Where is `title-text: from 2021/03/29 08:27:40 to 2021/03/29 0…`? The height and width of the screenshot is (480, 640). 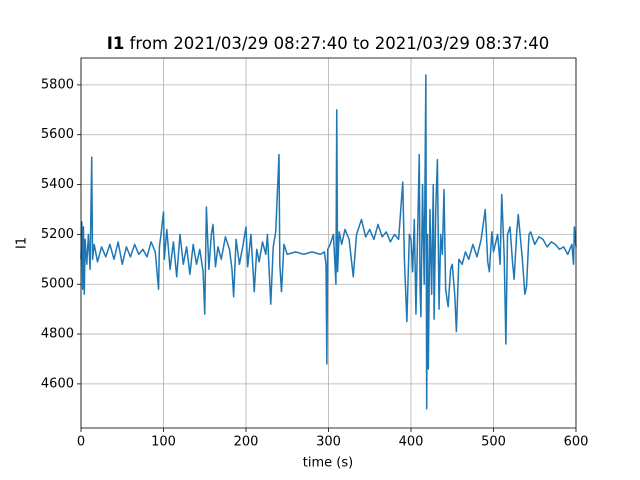
title-text: from 2021/03/29 08:27:40 to 2021/03/29 0… is located at coordinates (340, 43).